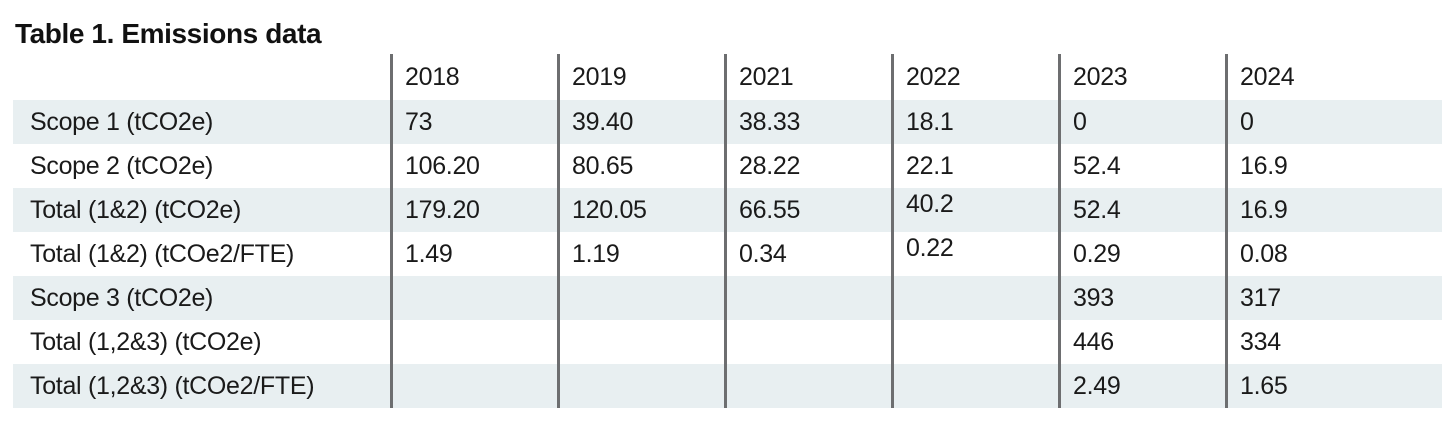 The height and width of the screenshot is (438, 1442). What do you see at coordinates (807, 210) in the screenshot?
I see `table-cell: 66.55` at bounding box center [807, 210].